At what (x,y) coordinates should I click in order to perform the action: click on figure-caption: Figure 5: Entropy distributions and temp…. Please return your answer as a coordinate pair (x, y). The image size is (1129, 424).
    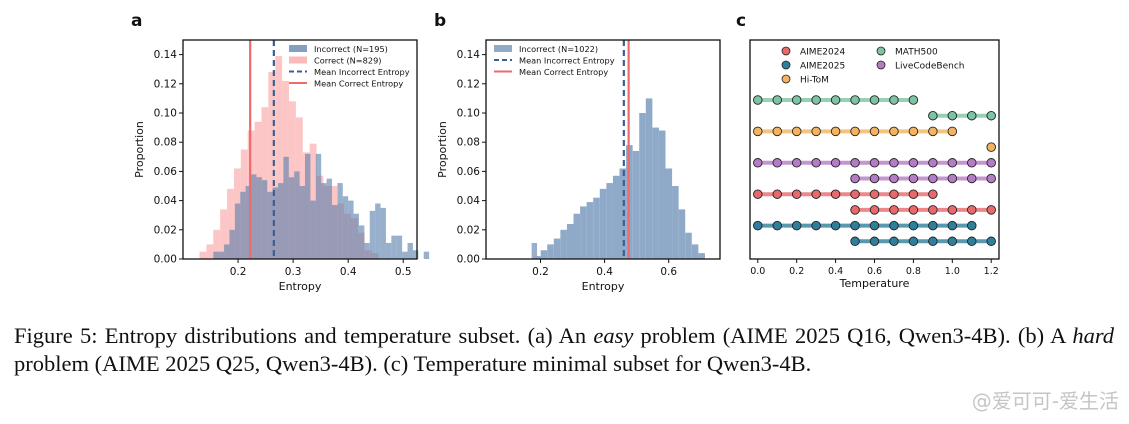
    Looking at the image, I should click on (564, 350).